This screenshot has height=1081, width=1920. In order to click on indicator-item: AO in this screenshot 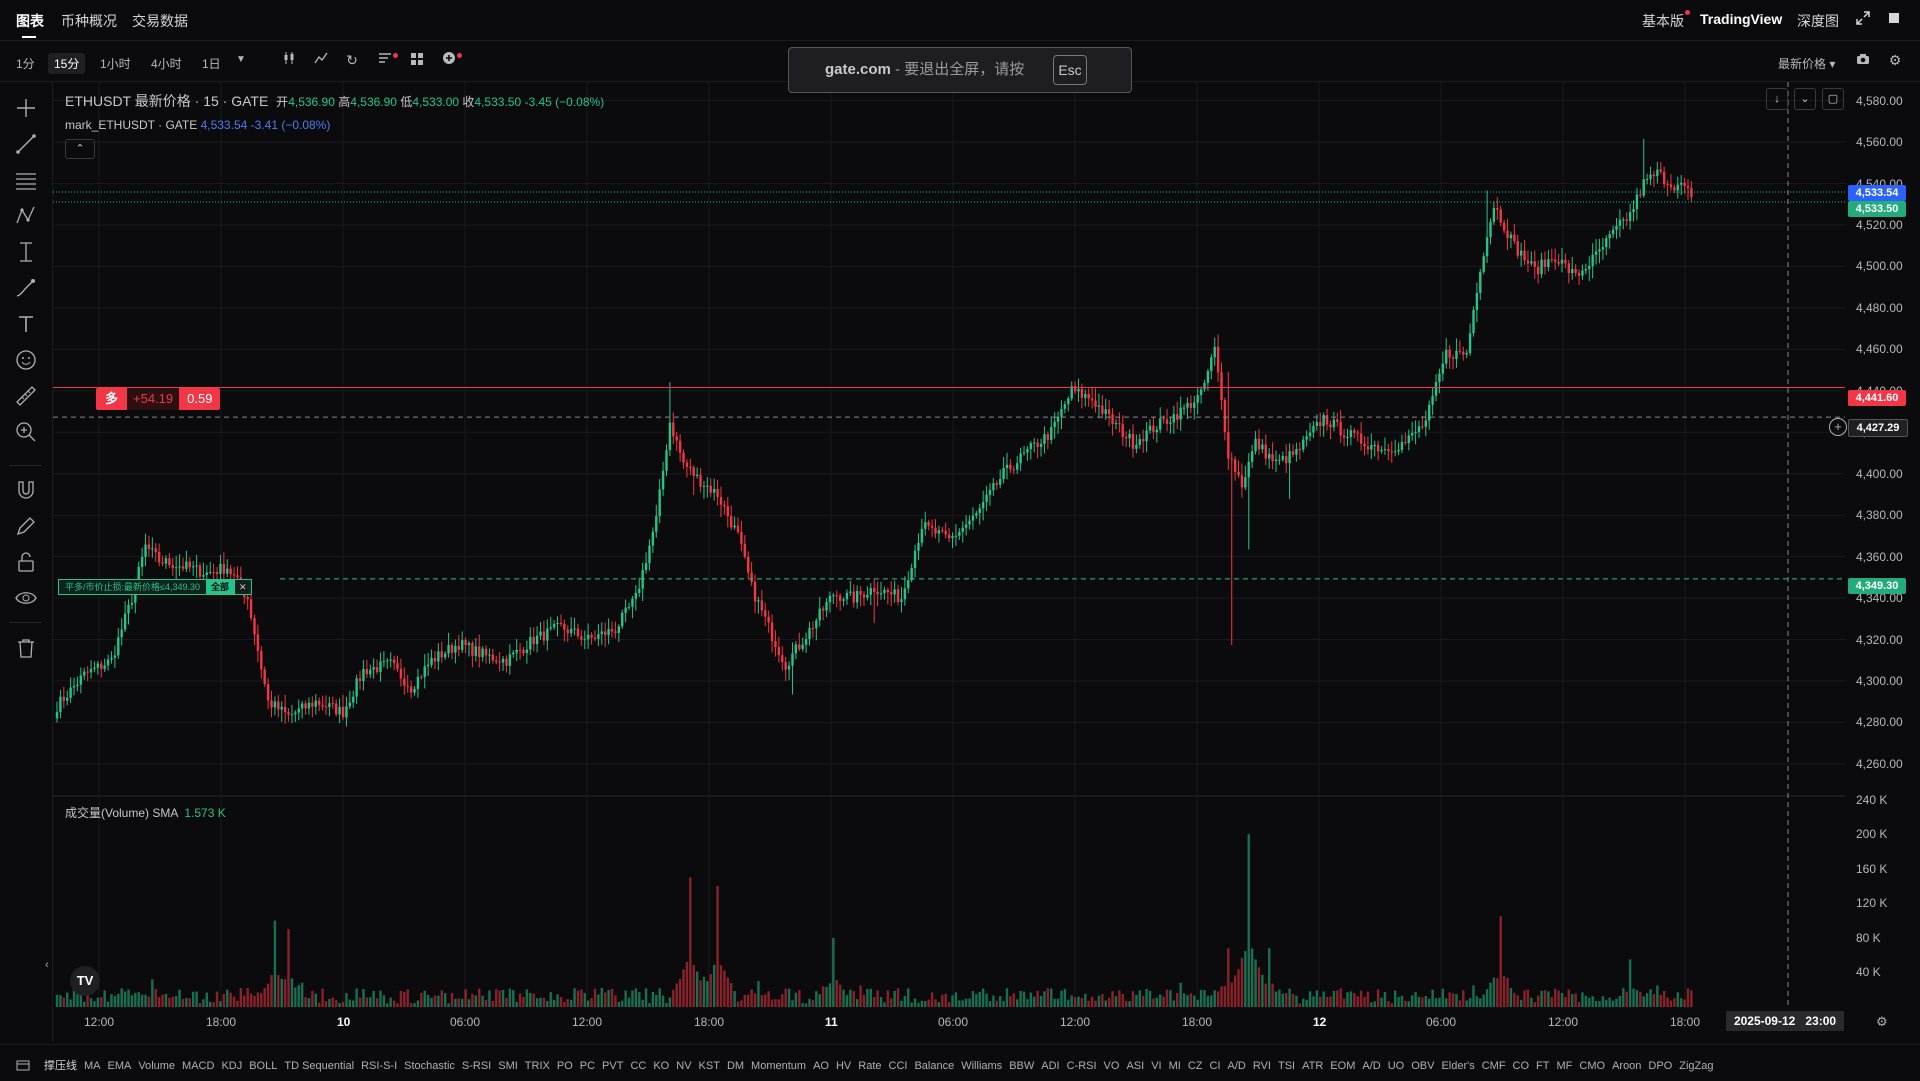, I will do `click(821, 1066)`.